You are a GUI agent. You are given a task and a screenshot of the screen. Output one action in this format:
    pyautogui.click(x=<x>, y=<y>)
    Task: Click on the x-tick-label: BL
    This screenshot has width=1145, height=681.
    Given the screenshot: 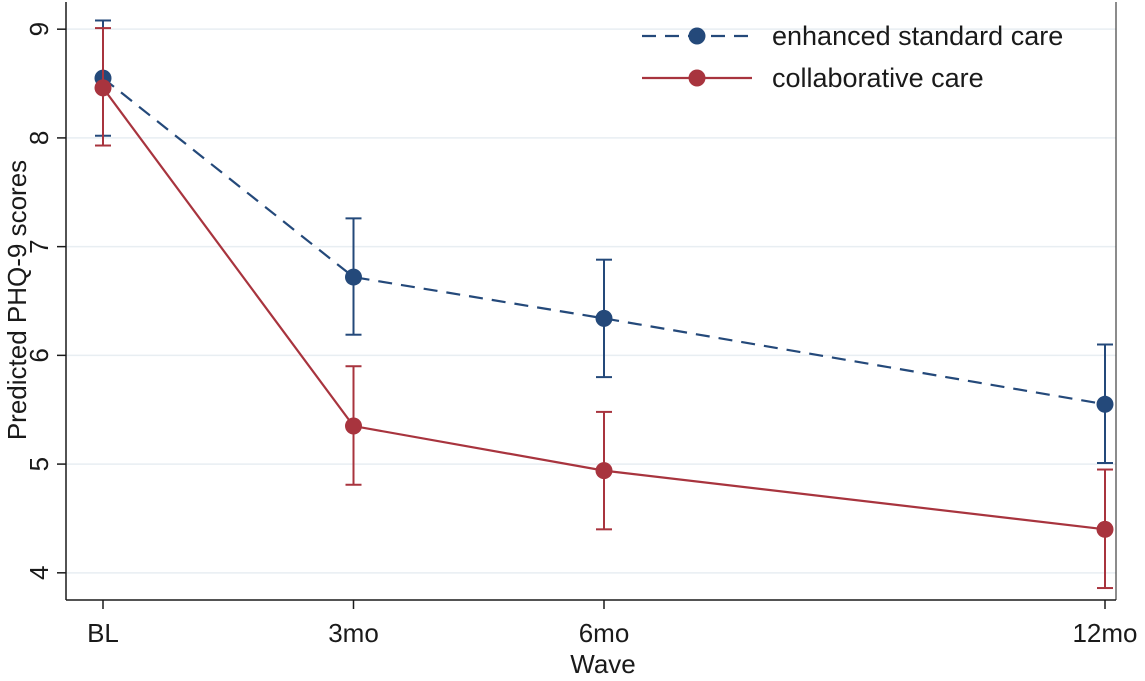 What is the action you would take?
    pyautogui.click(x=103, y=633)
    